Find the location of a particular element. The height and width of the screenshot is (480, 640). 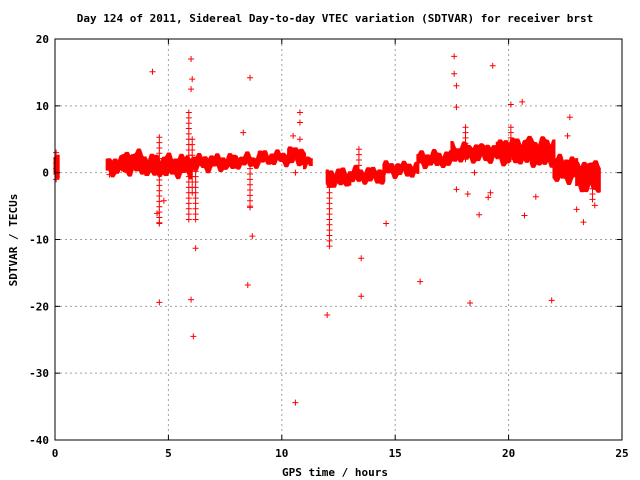

x-axis-label: GPS time / hours is located at coordinates (335, 472).